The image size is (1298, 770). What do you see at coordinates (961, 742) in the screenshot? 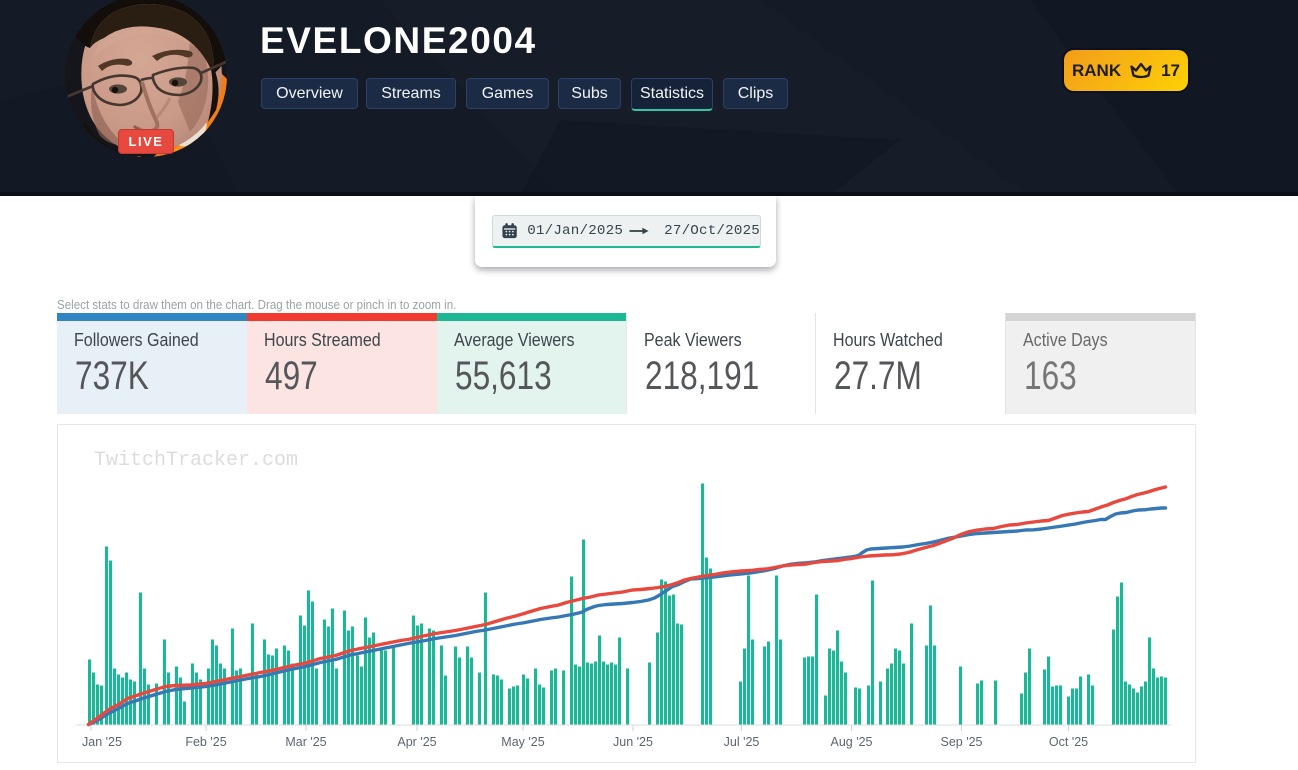
I see `svg-text: Sep '25` at bounding box center [961, 742].